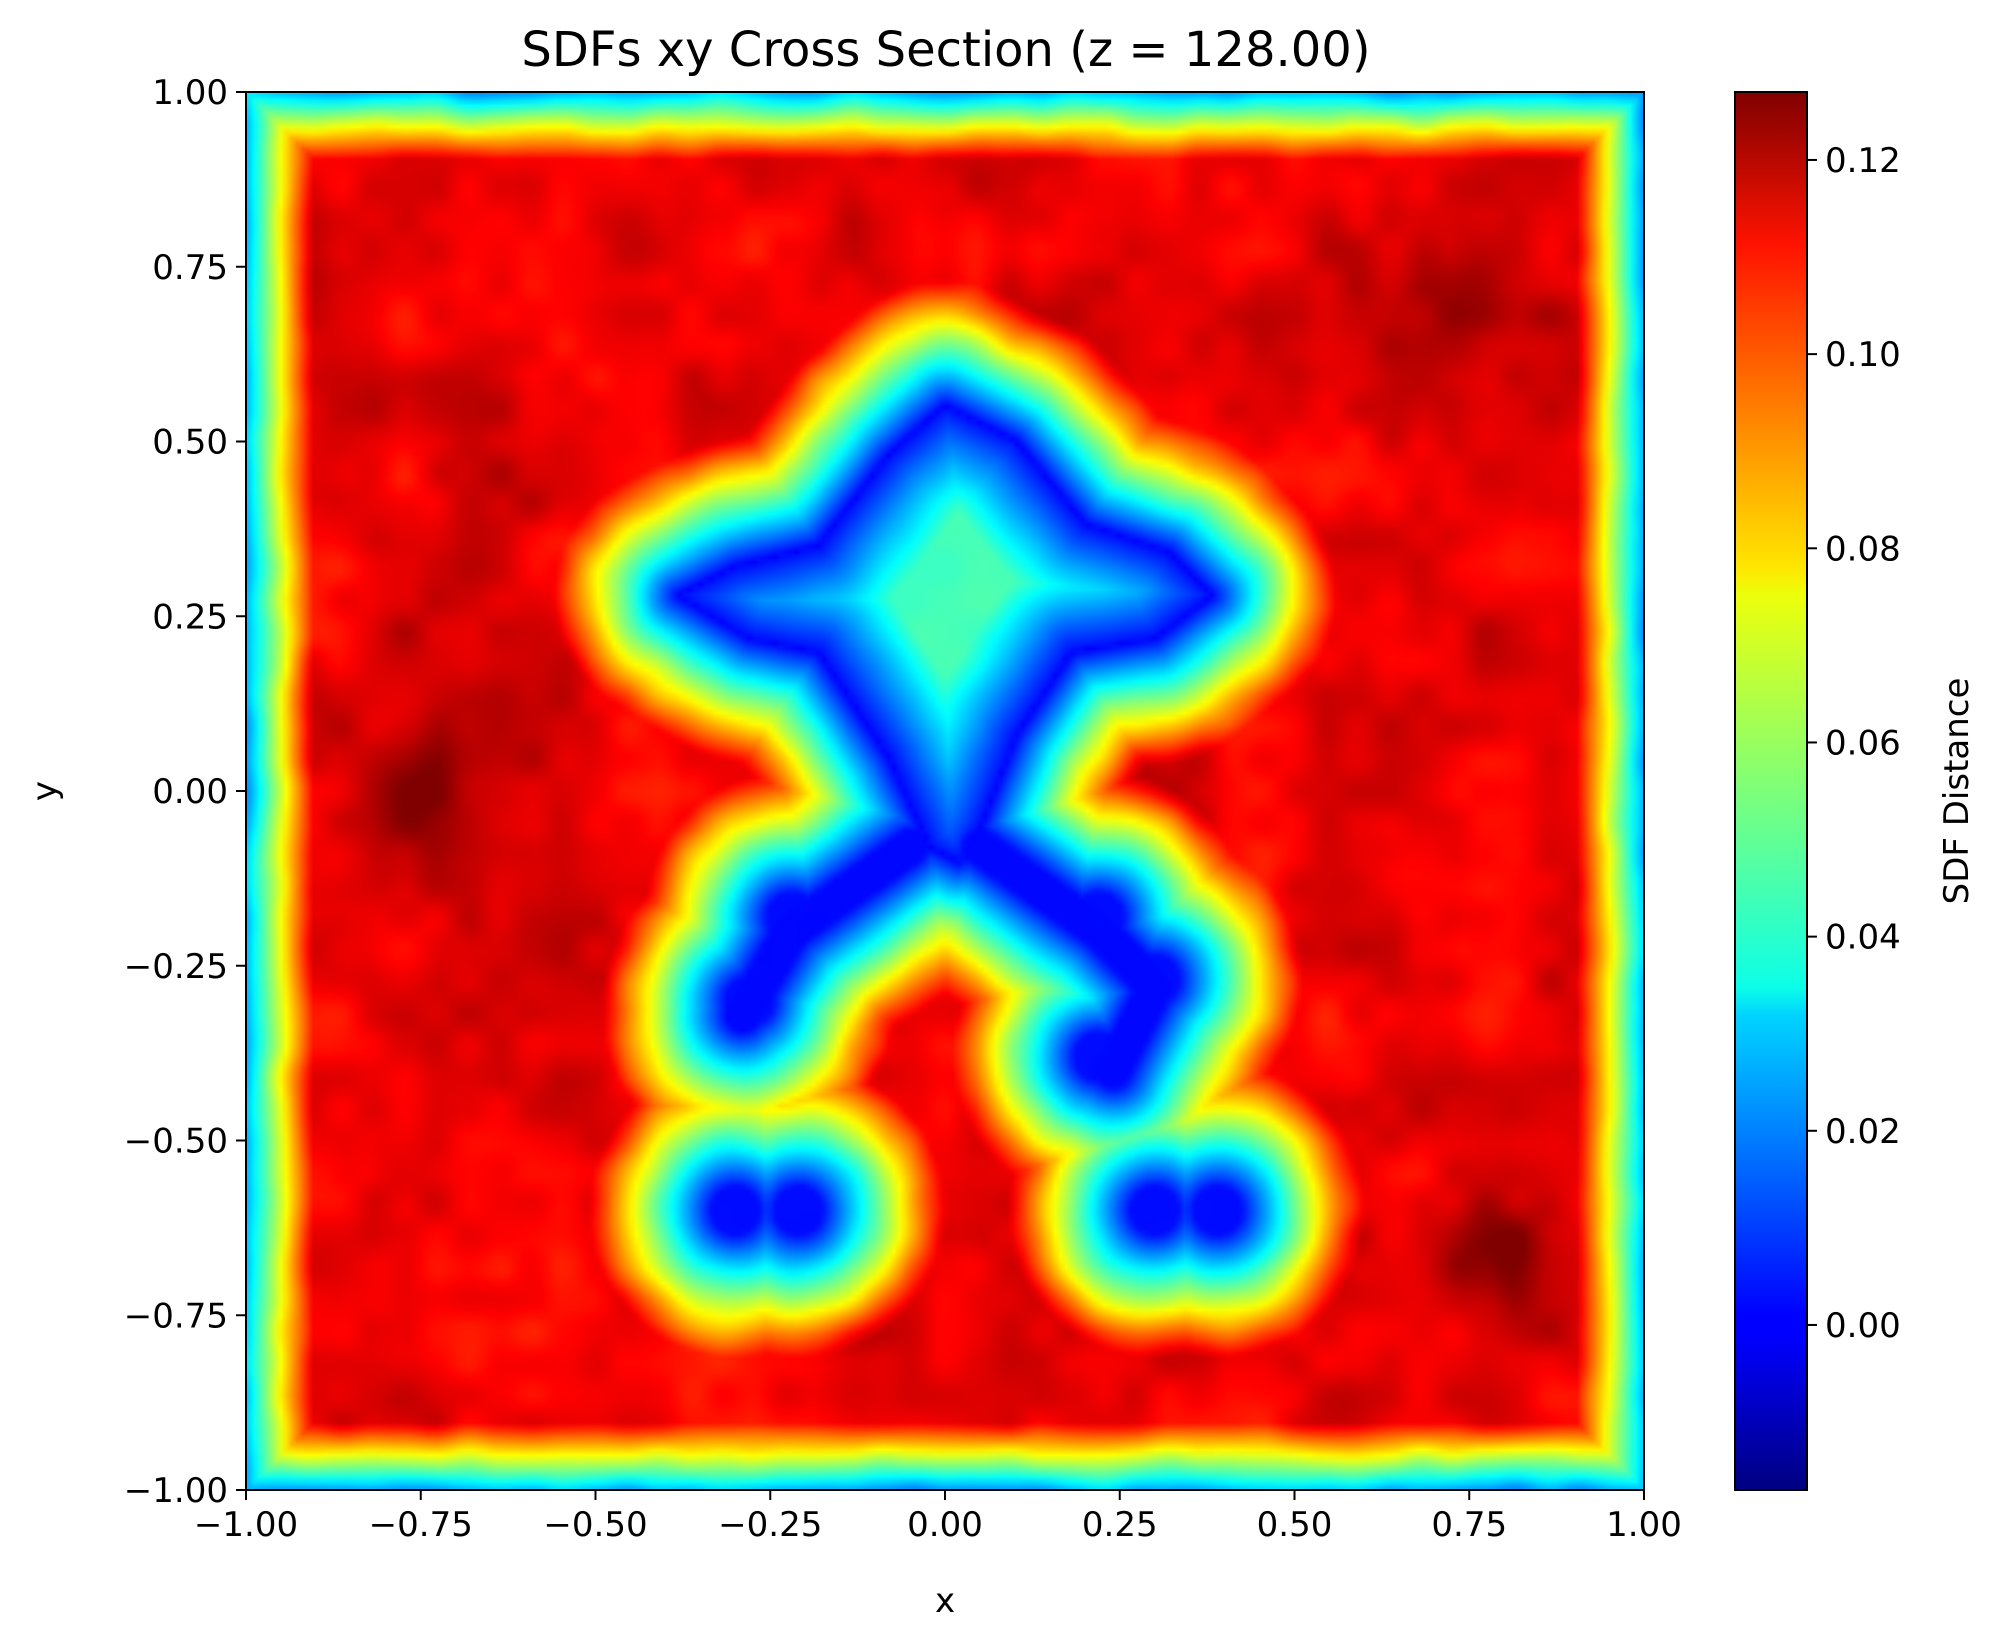  Describe the element at coordinates (1863, 161) in the screenshot. I see `colorbar-tick-label: 0.12` at that location.